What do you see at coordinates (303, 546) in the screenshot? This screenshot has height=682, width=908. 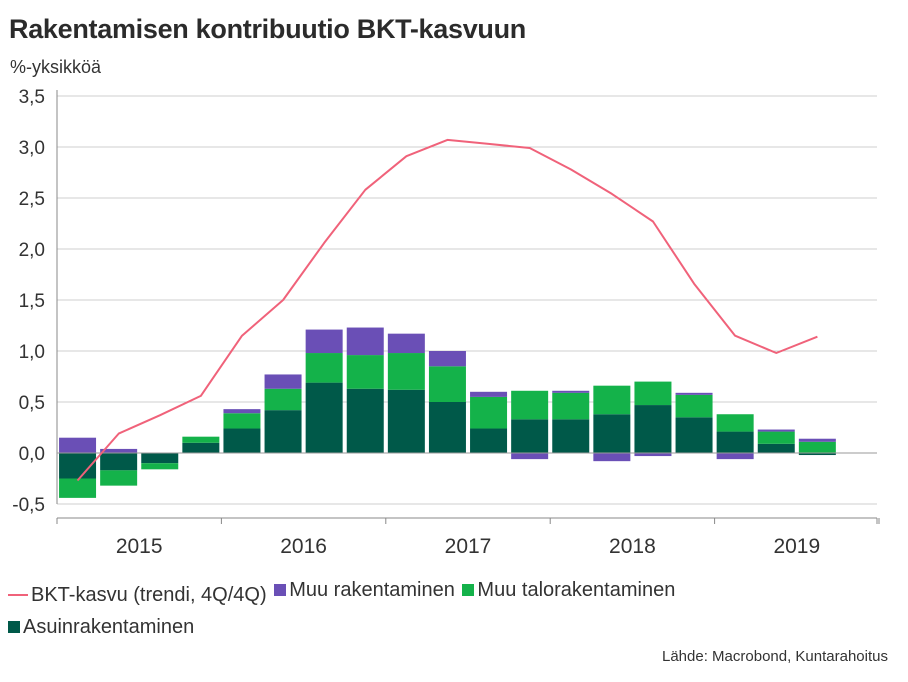 I see `x-tick-label: 2016` at bounding box center [303, 546].